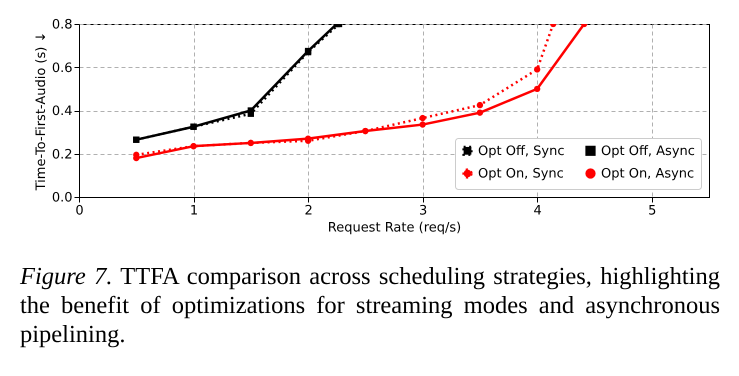 This screenshot has width=739, height=376. I want to click on x-axis-title: Request Rate (req/s), so click(395, 228).